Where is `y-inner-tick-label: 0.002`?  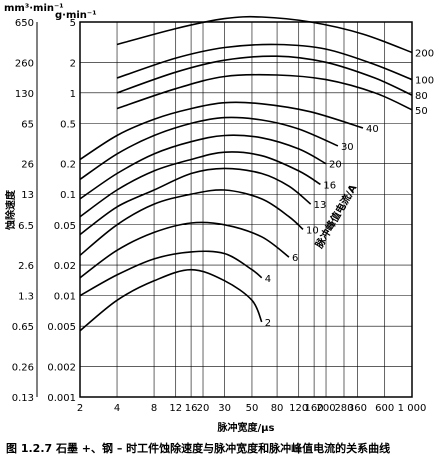
y-inner-tick-label: 0.002 is located at coordinates (61, 367).